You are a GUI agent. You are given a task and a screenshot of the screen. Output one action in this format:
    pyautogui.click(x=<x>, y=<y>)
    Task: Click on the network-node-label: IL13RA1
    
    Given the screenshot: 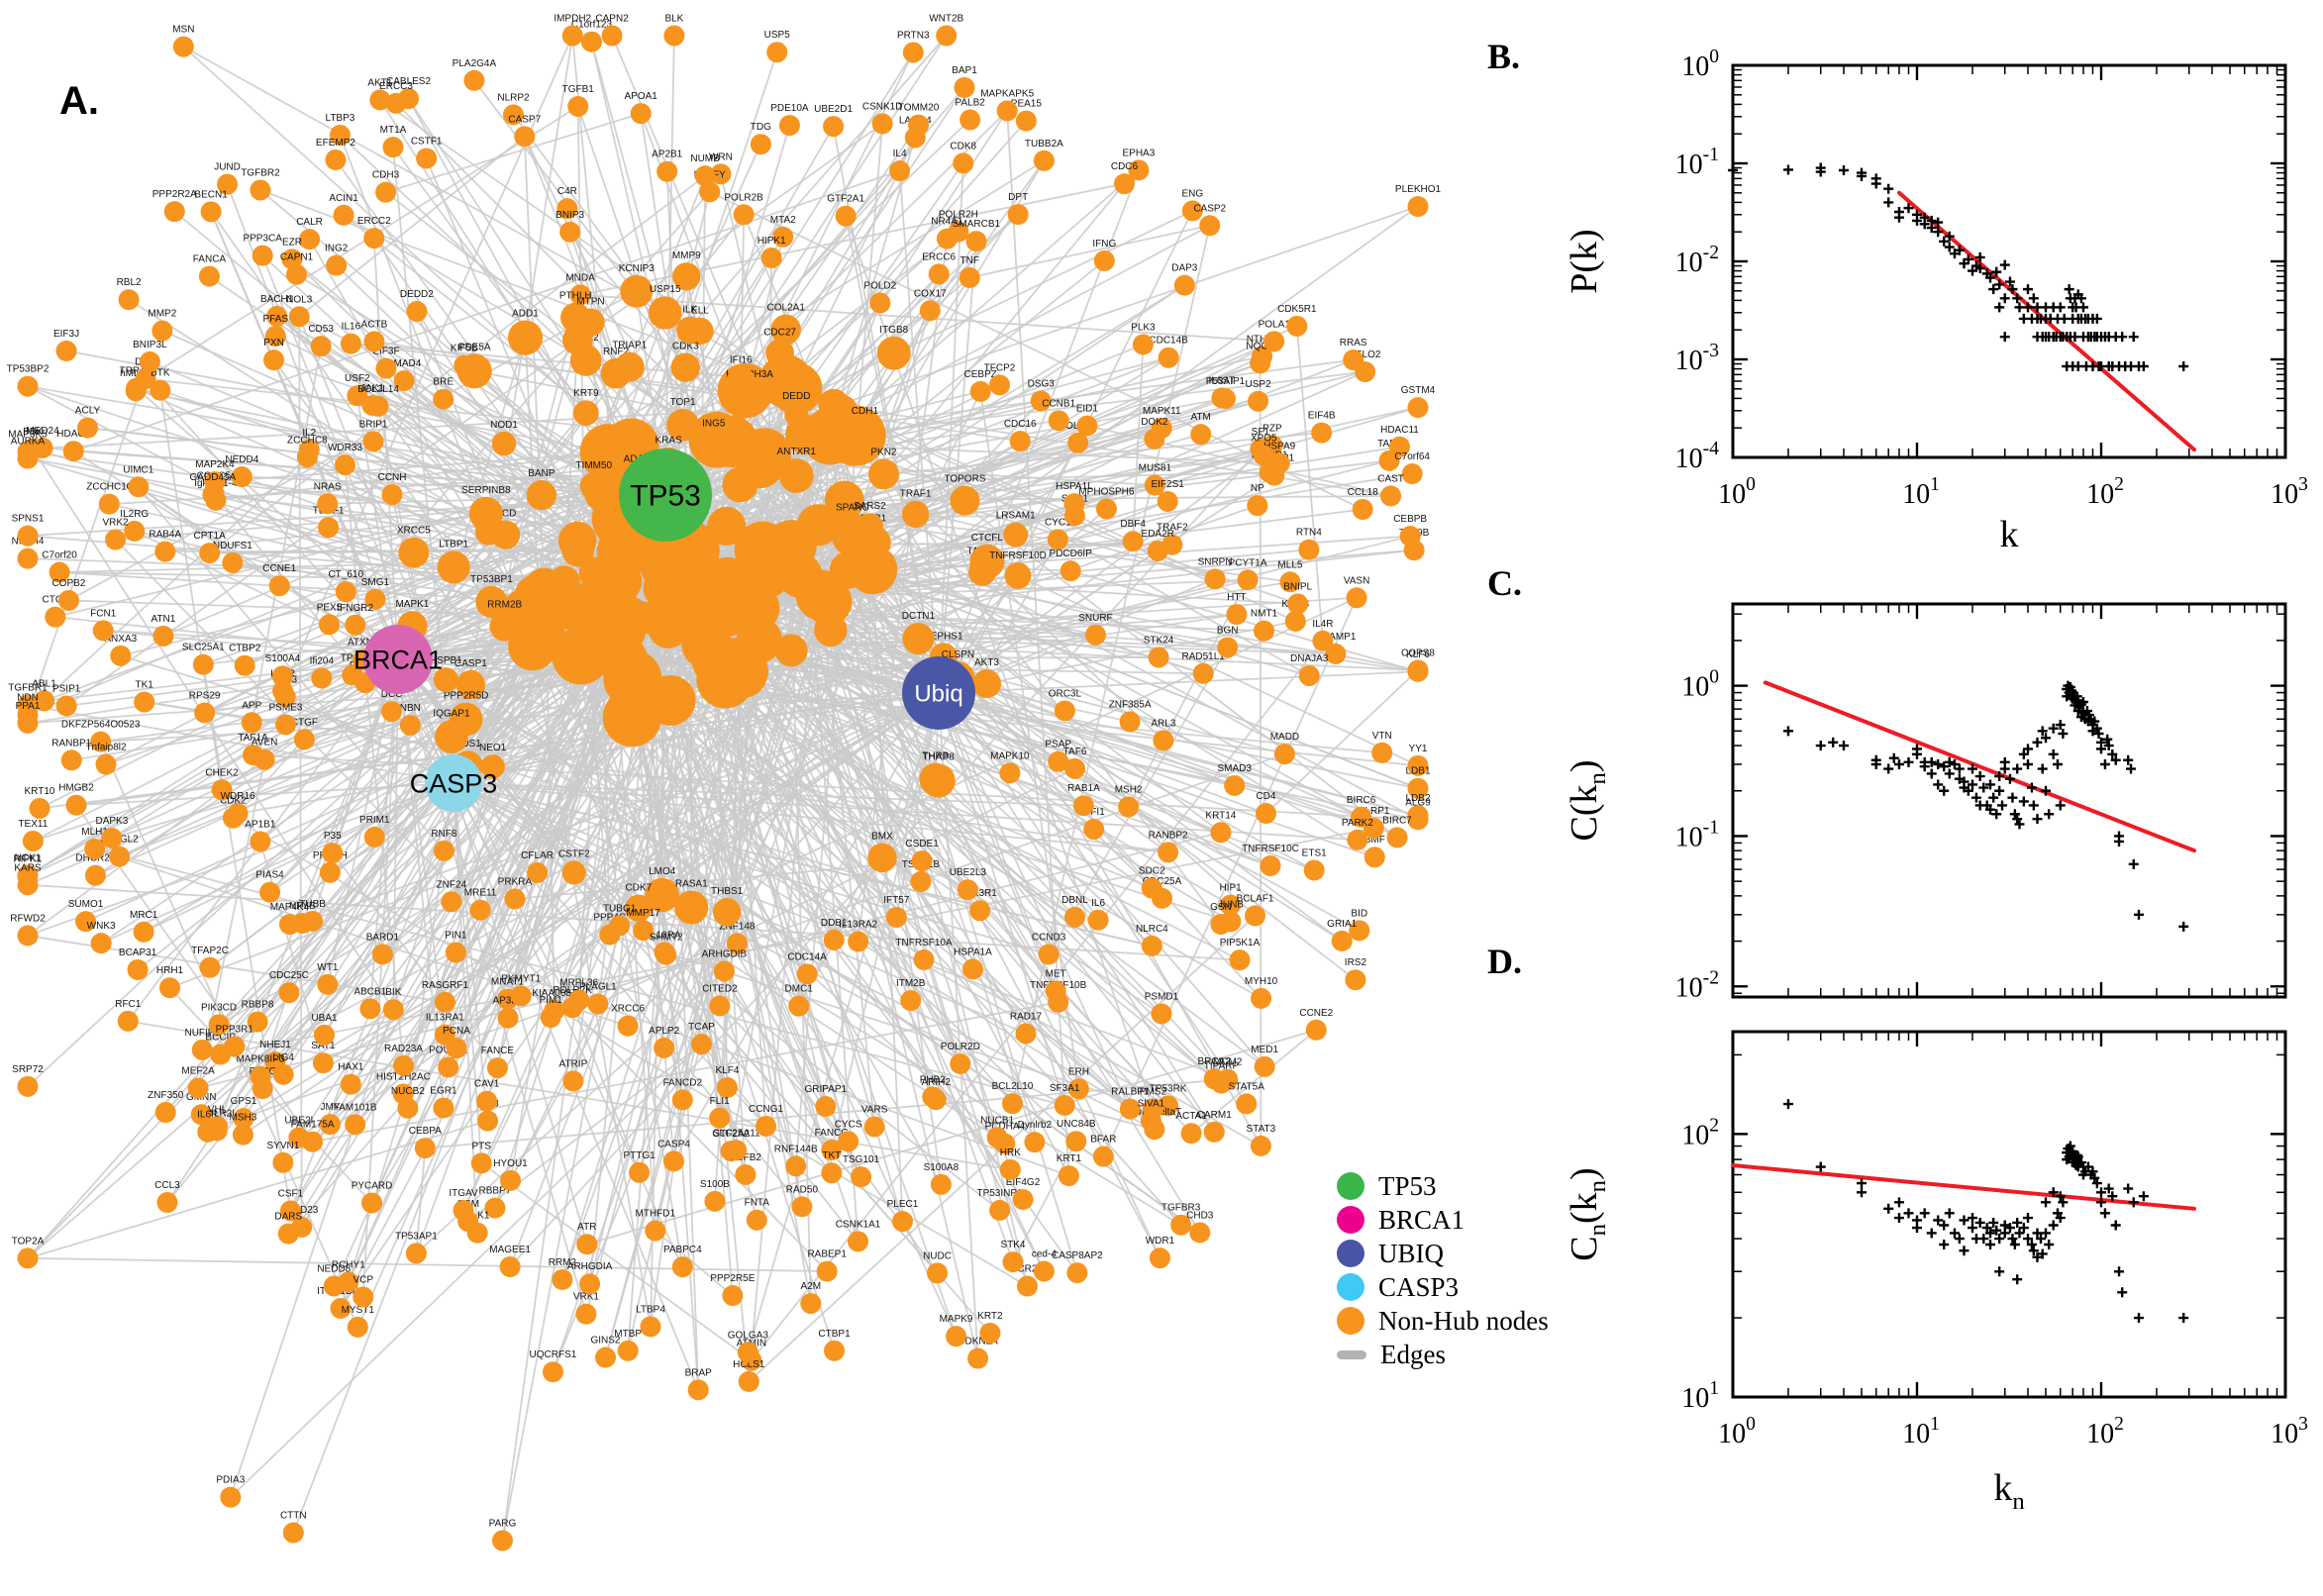 What is the action you would take?
    pyautogui.click(x=445, y=1018)
    